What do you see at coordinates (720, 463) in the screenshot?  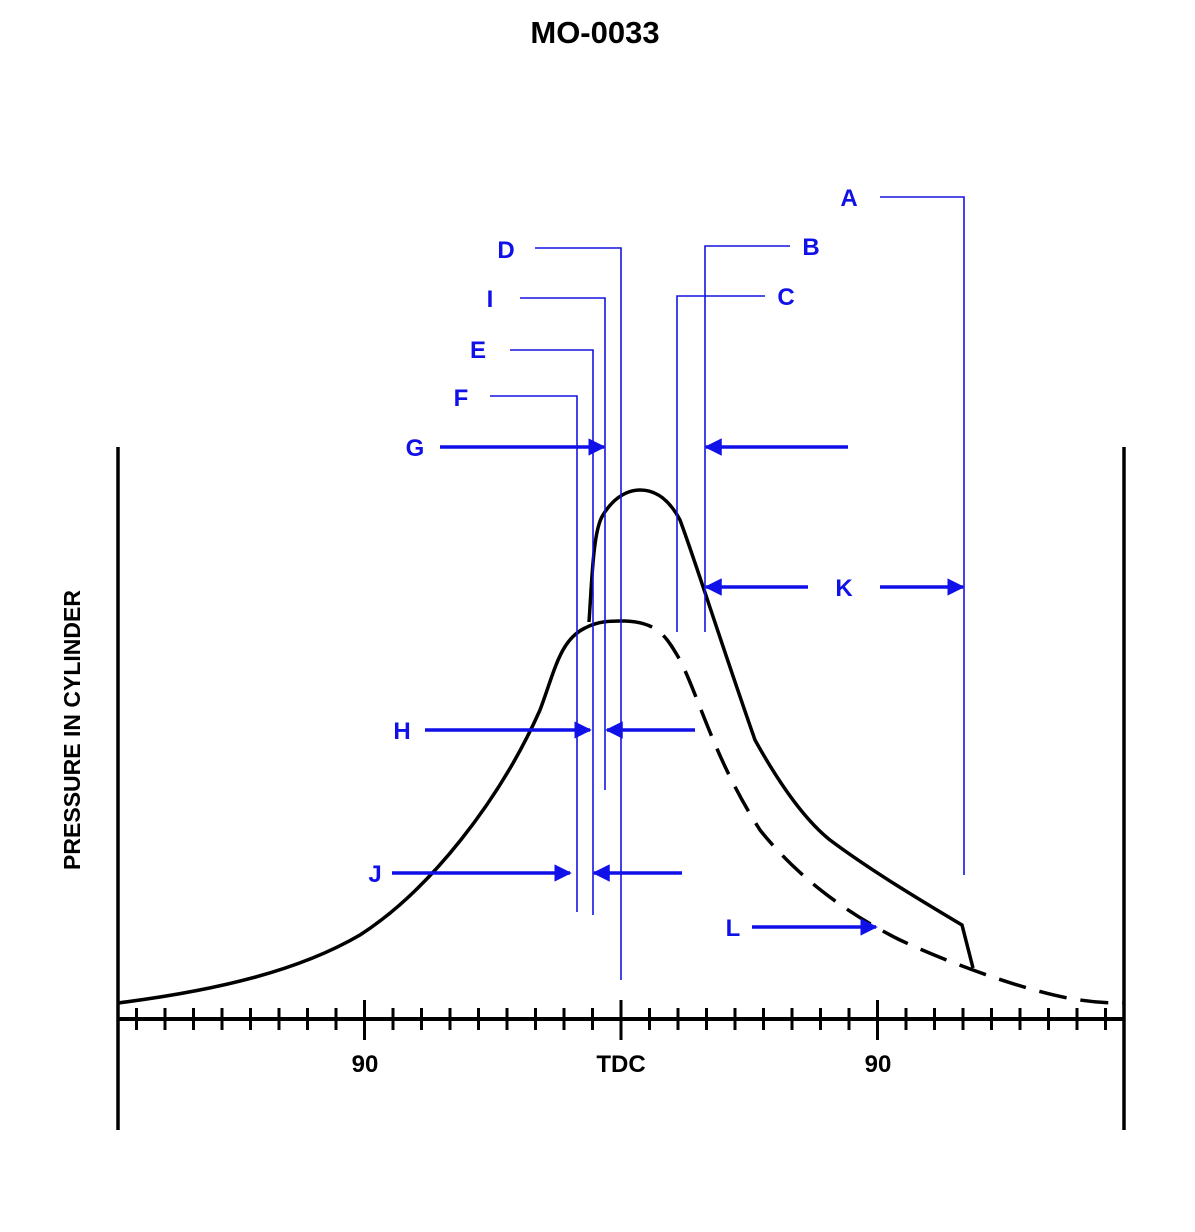 I see `leader-c` at bounding box center [720, 463].